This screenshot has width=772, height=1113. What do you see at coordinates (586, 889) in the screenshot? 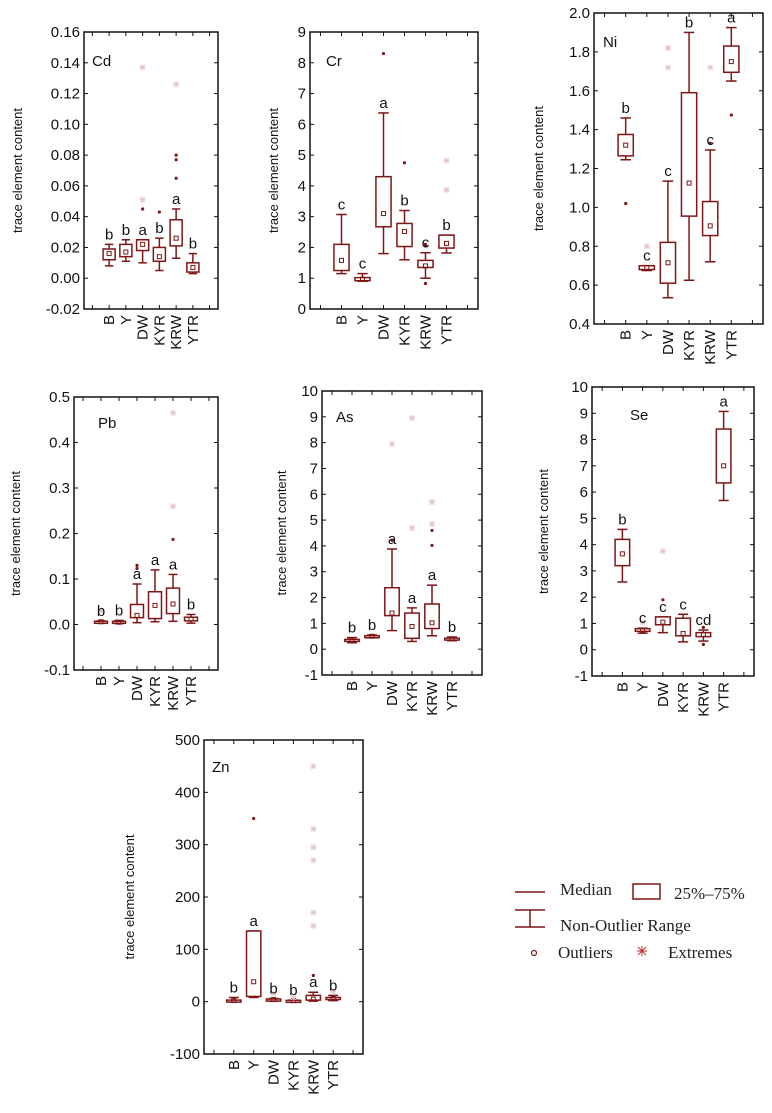
I see `legend-median-label: Median` at bounding box center [586, 889].